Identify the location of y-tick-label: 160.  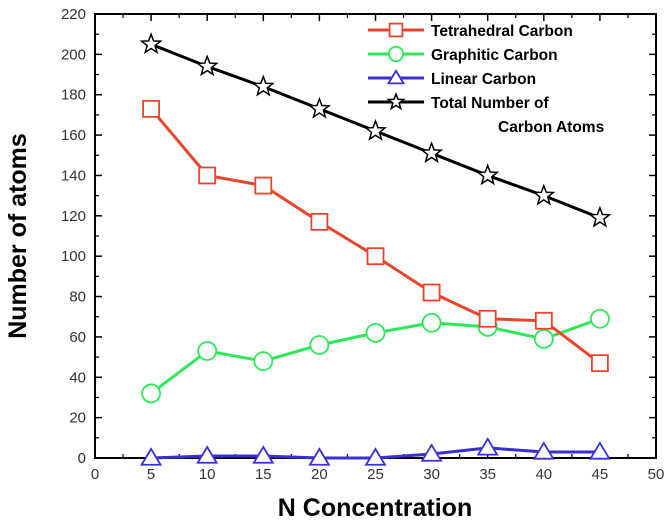
(73, 135).